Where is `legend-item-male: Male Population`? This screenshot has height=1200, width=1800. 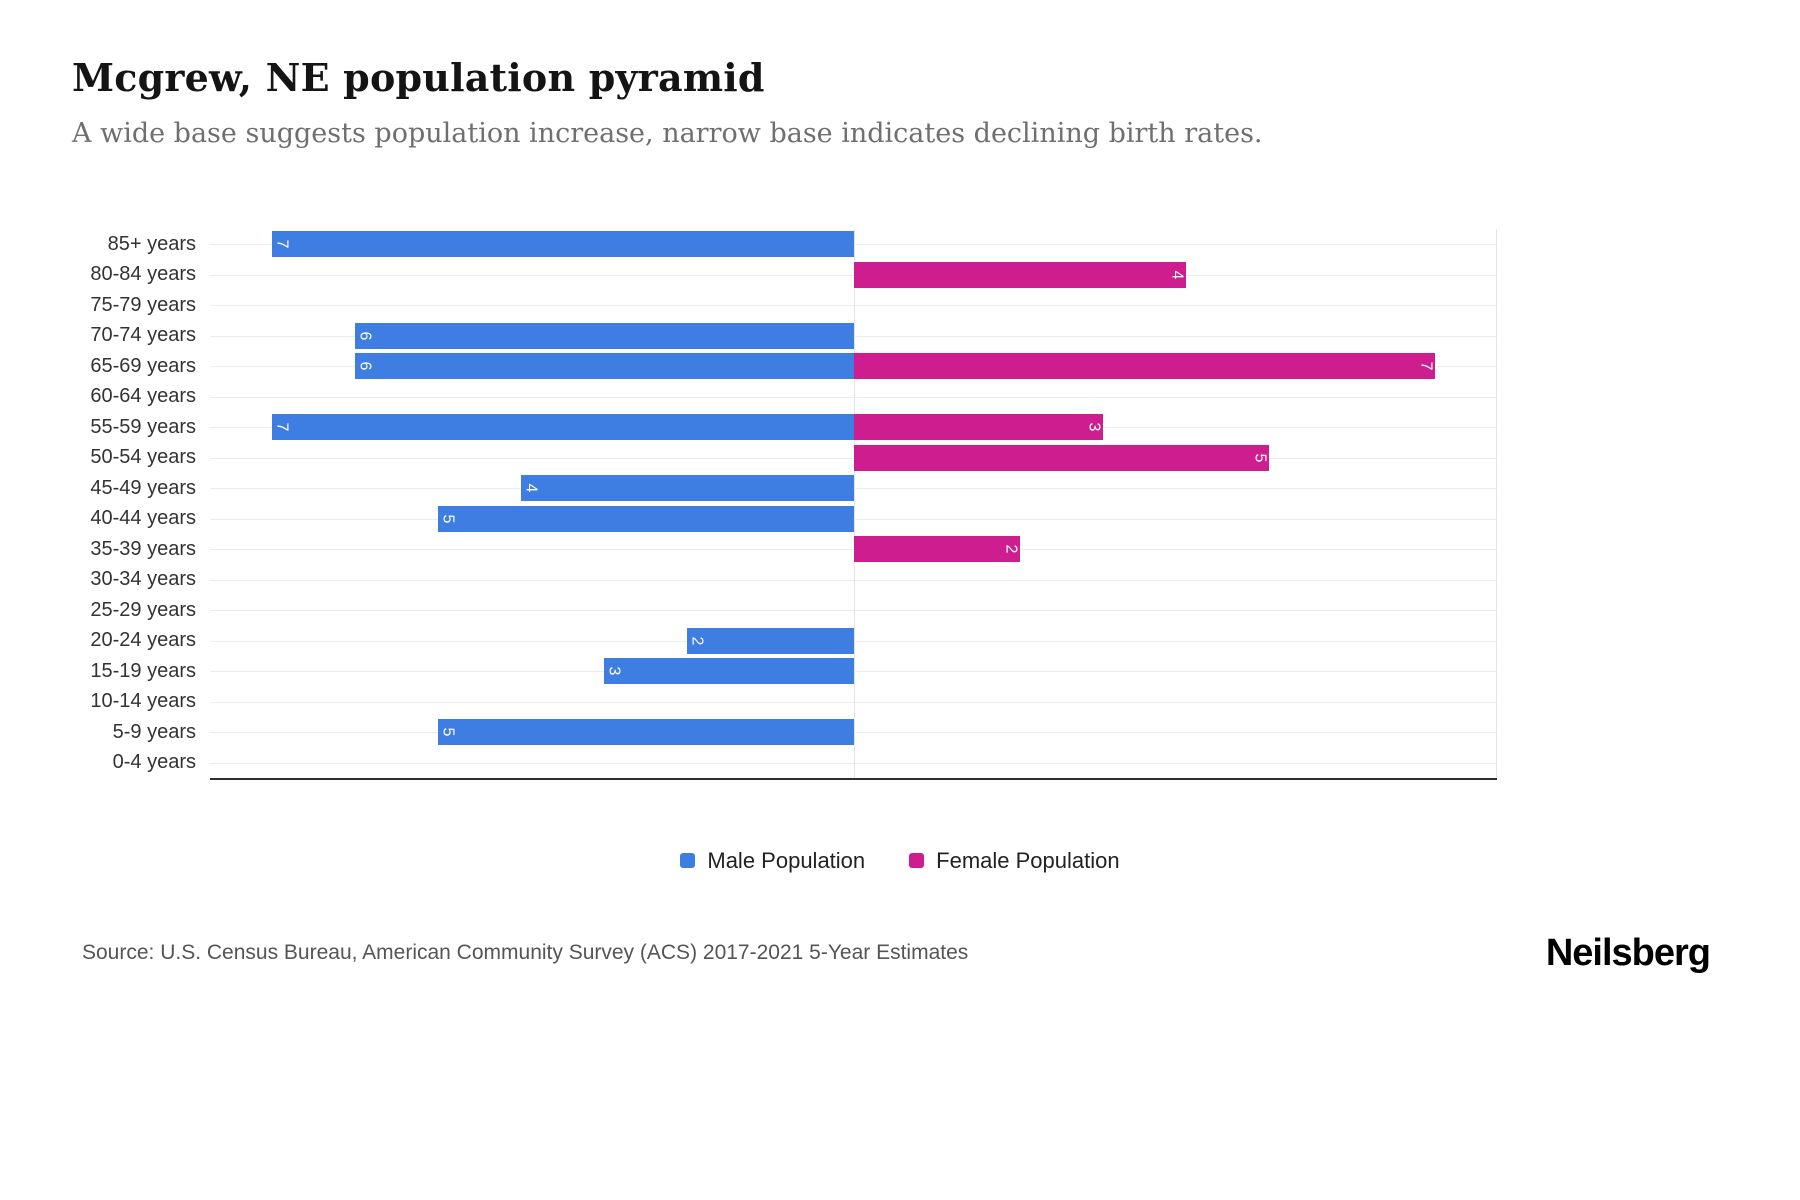
legend-item-male: Male Population is located at coordinates (772, 861).